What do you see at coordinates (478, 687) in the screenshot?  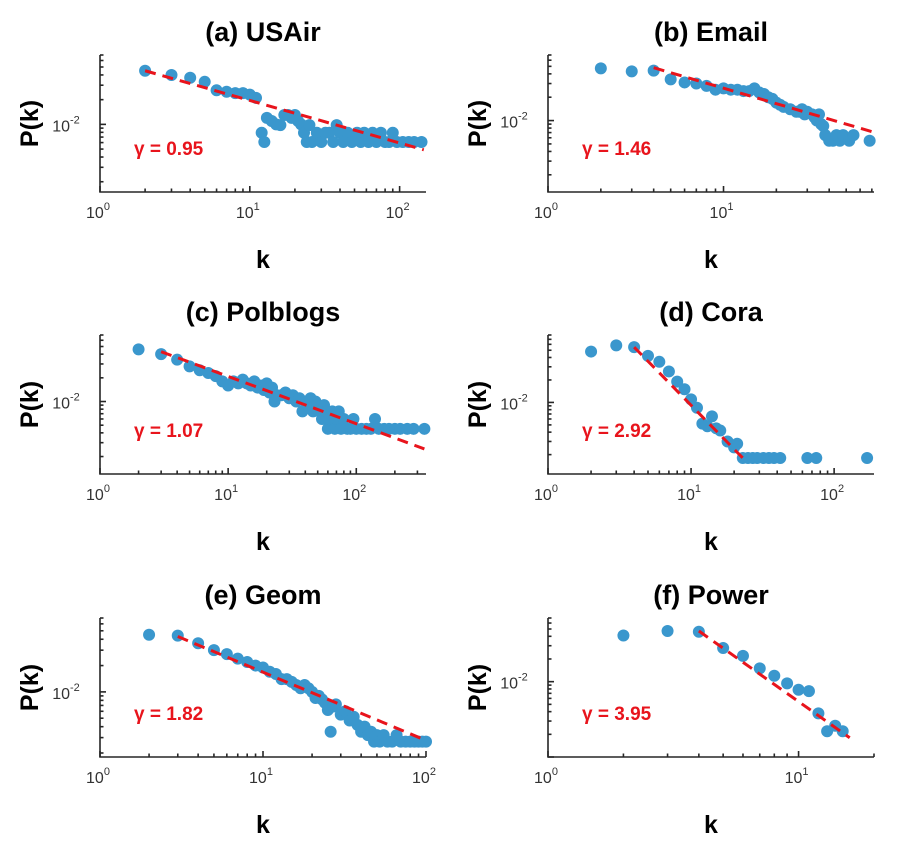 I see `y-axis-label: P(k)` at bounding box center [478, 687].